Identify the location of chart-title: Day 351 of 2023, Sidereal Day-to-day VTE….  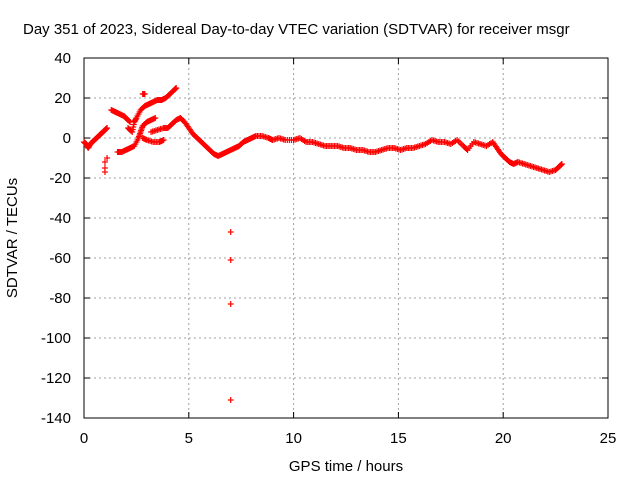
(296, 29).